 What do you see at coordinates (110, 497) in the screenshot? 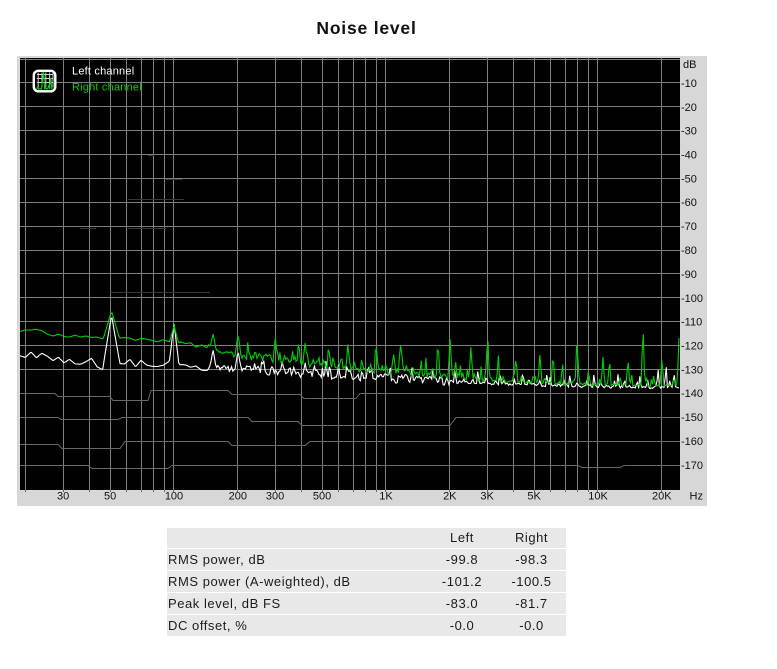
I see `svg-text: 50` at bounding box center [110, 497].